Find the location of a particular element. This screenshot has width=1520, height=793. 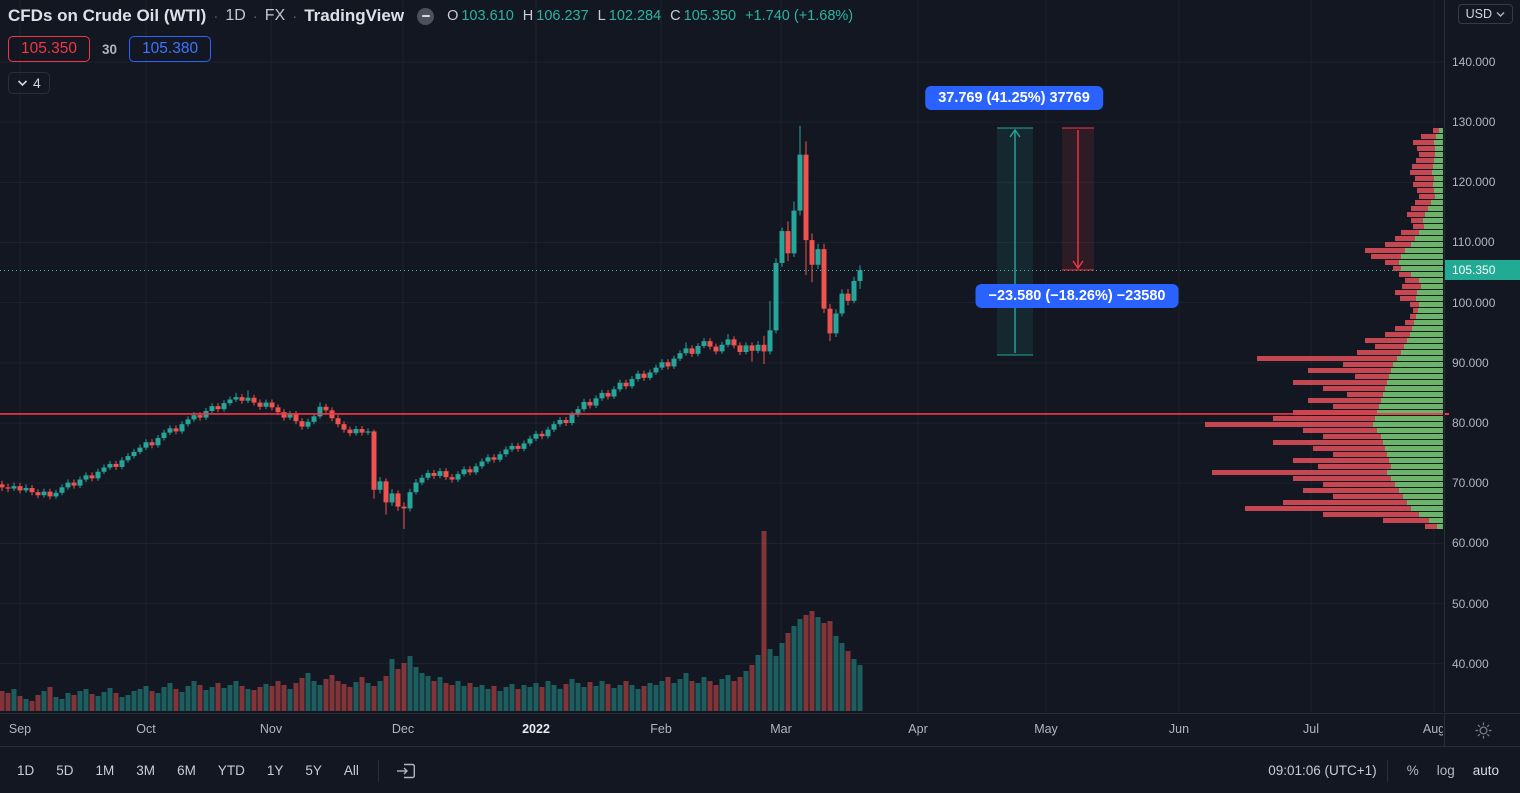

quantity-value: 30 is located at coordinates (110, 49).